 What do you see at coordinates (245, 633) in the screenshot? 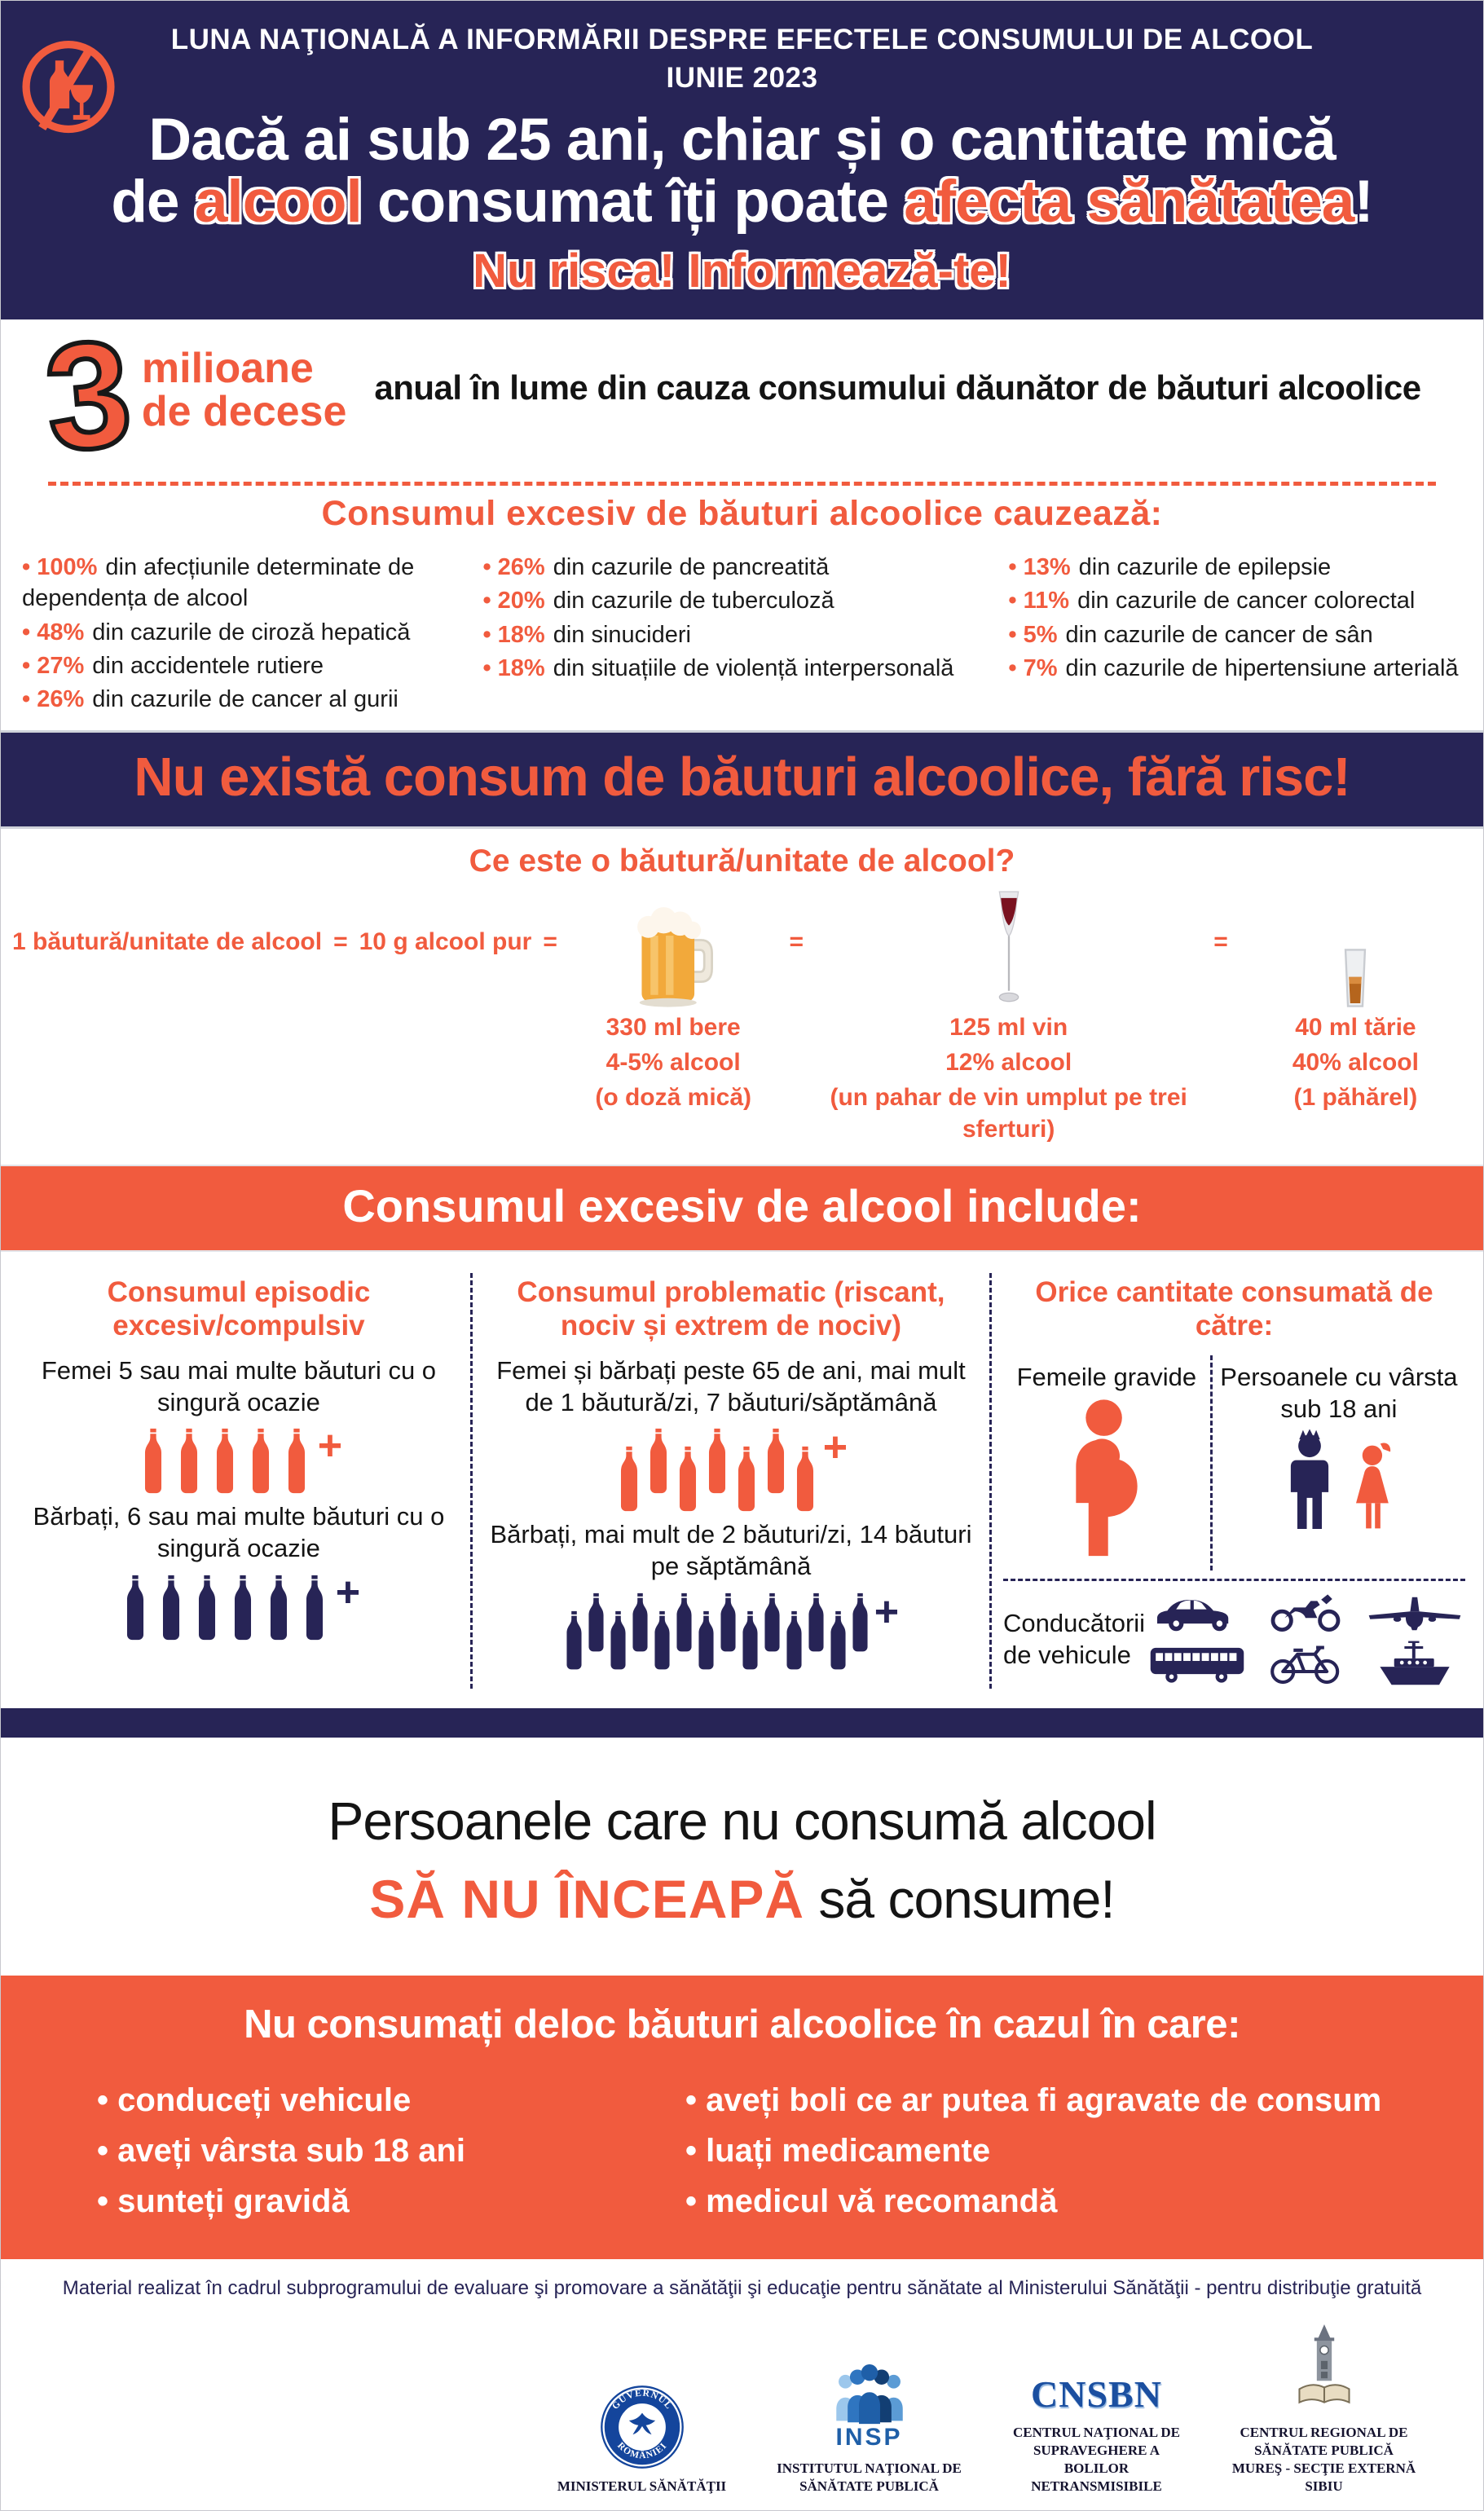
I see `cause-item: 48%din cazurile de ciroză hepatică` at bounding box center [245, 633].